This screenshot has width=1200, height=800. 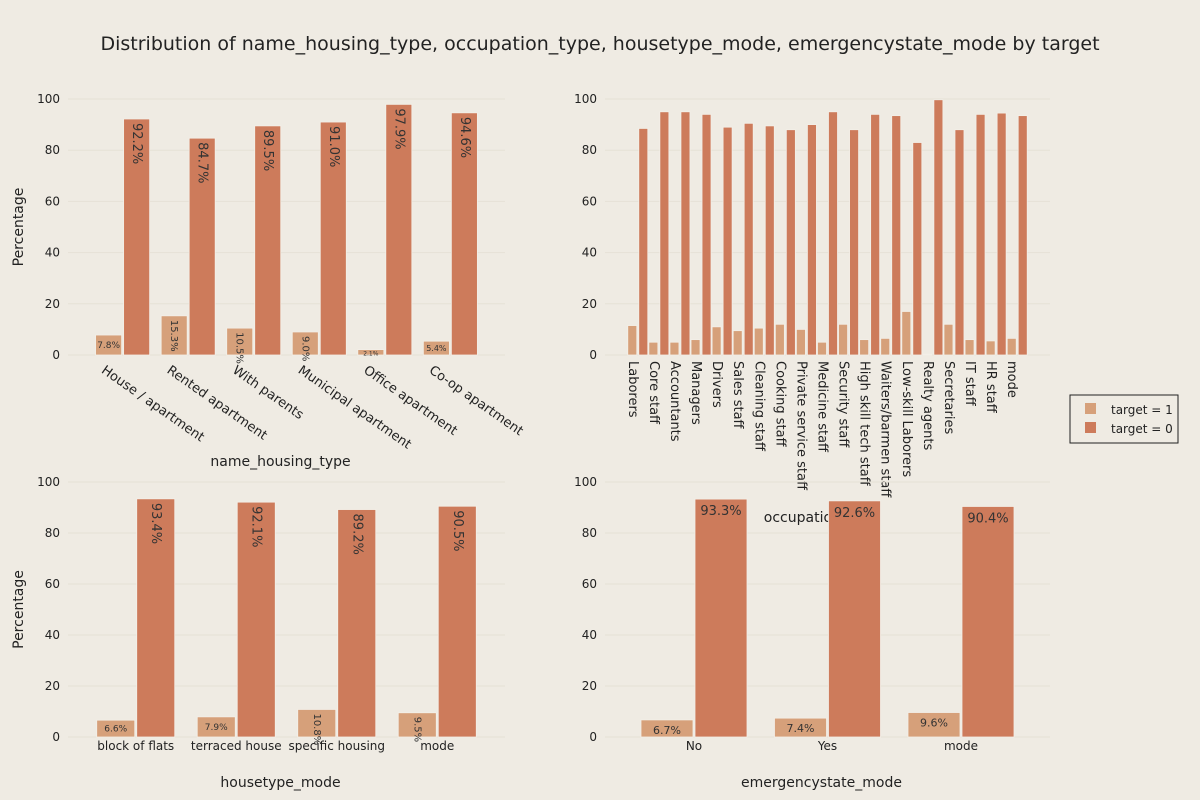 I want to click on x-tick-label: High skill tech staff, so click(x=864, y=424).